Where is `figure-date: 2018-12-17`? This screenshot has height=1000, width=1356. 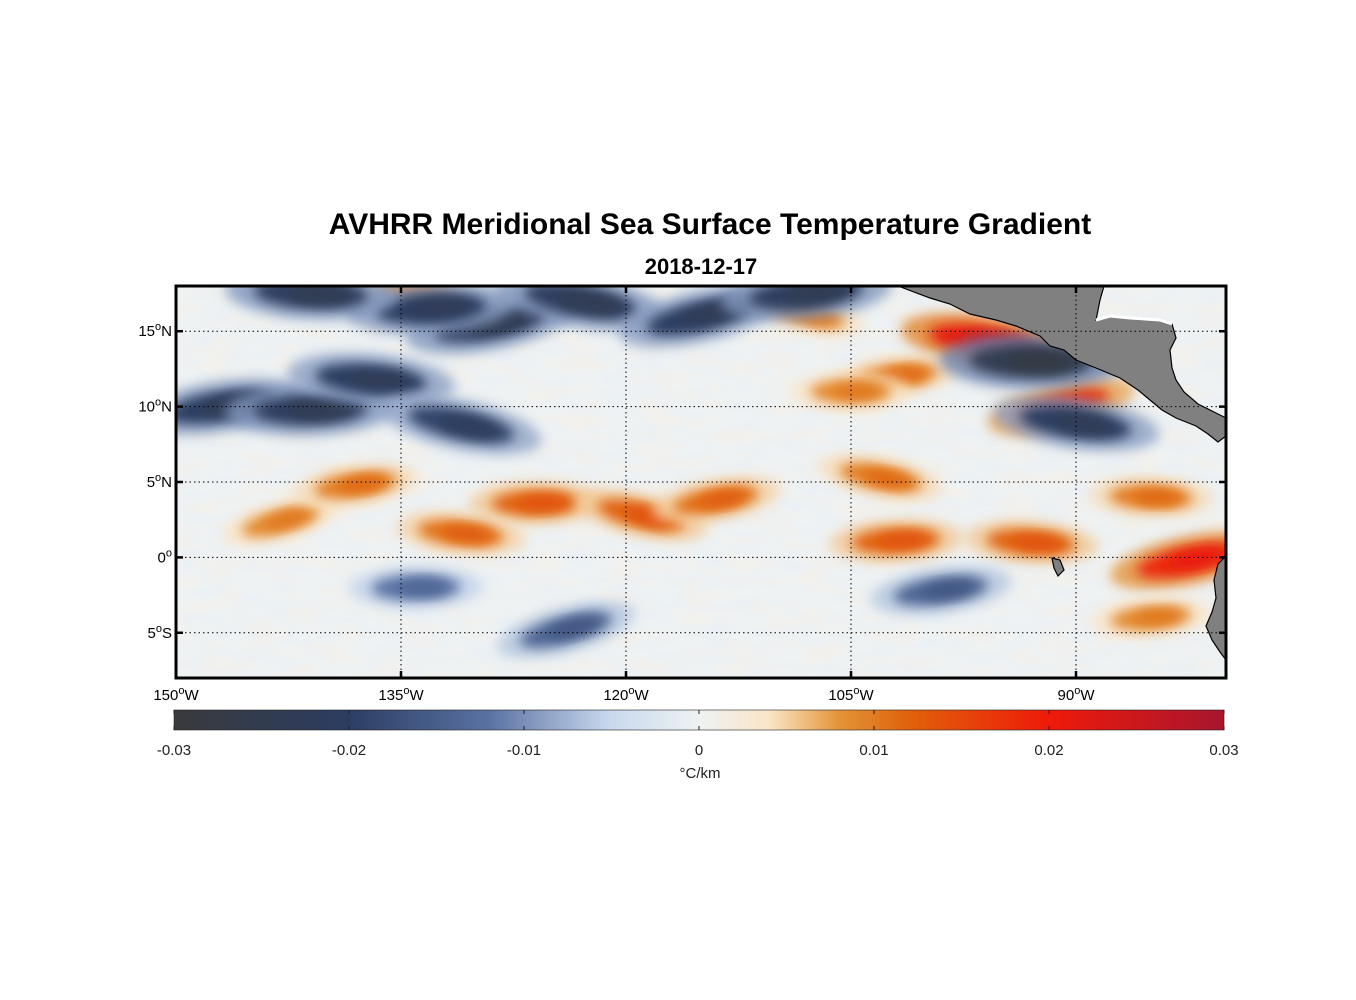
figure-date: 2018-12-17 is located at coordinates (701, 266).